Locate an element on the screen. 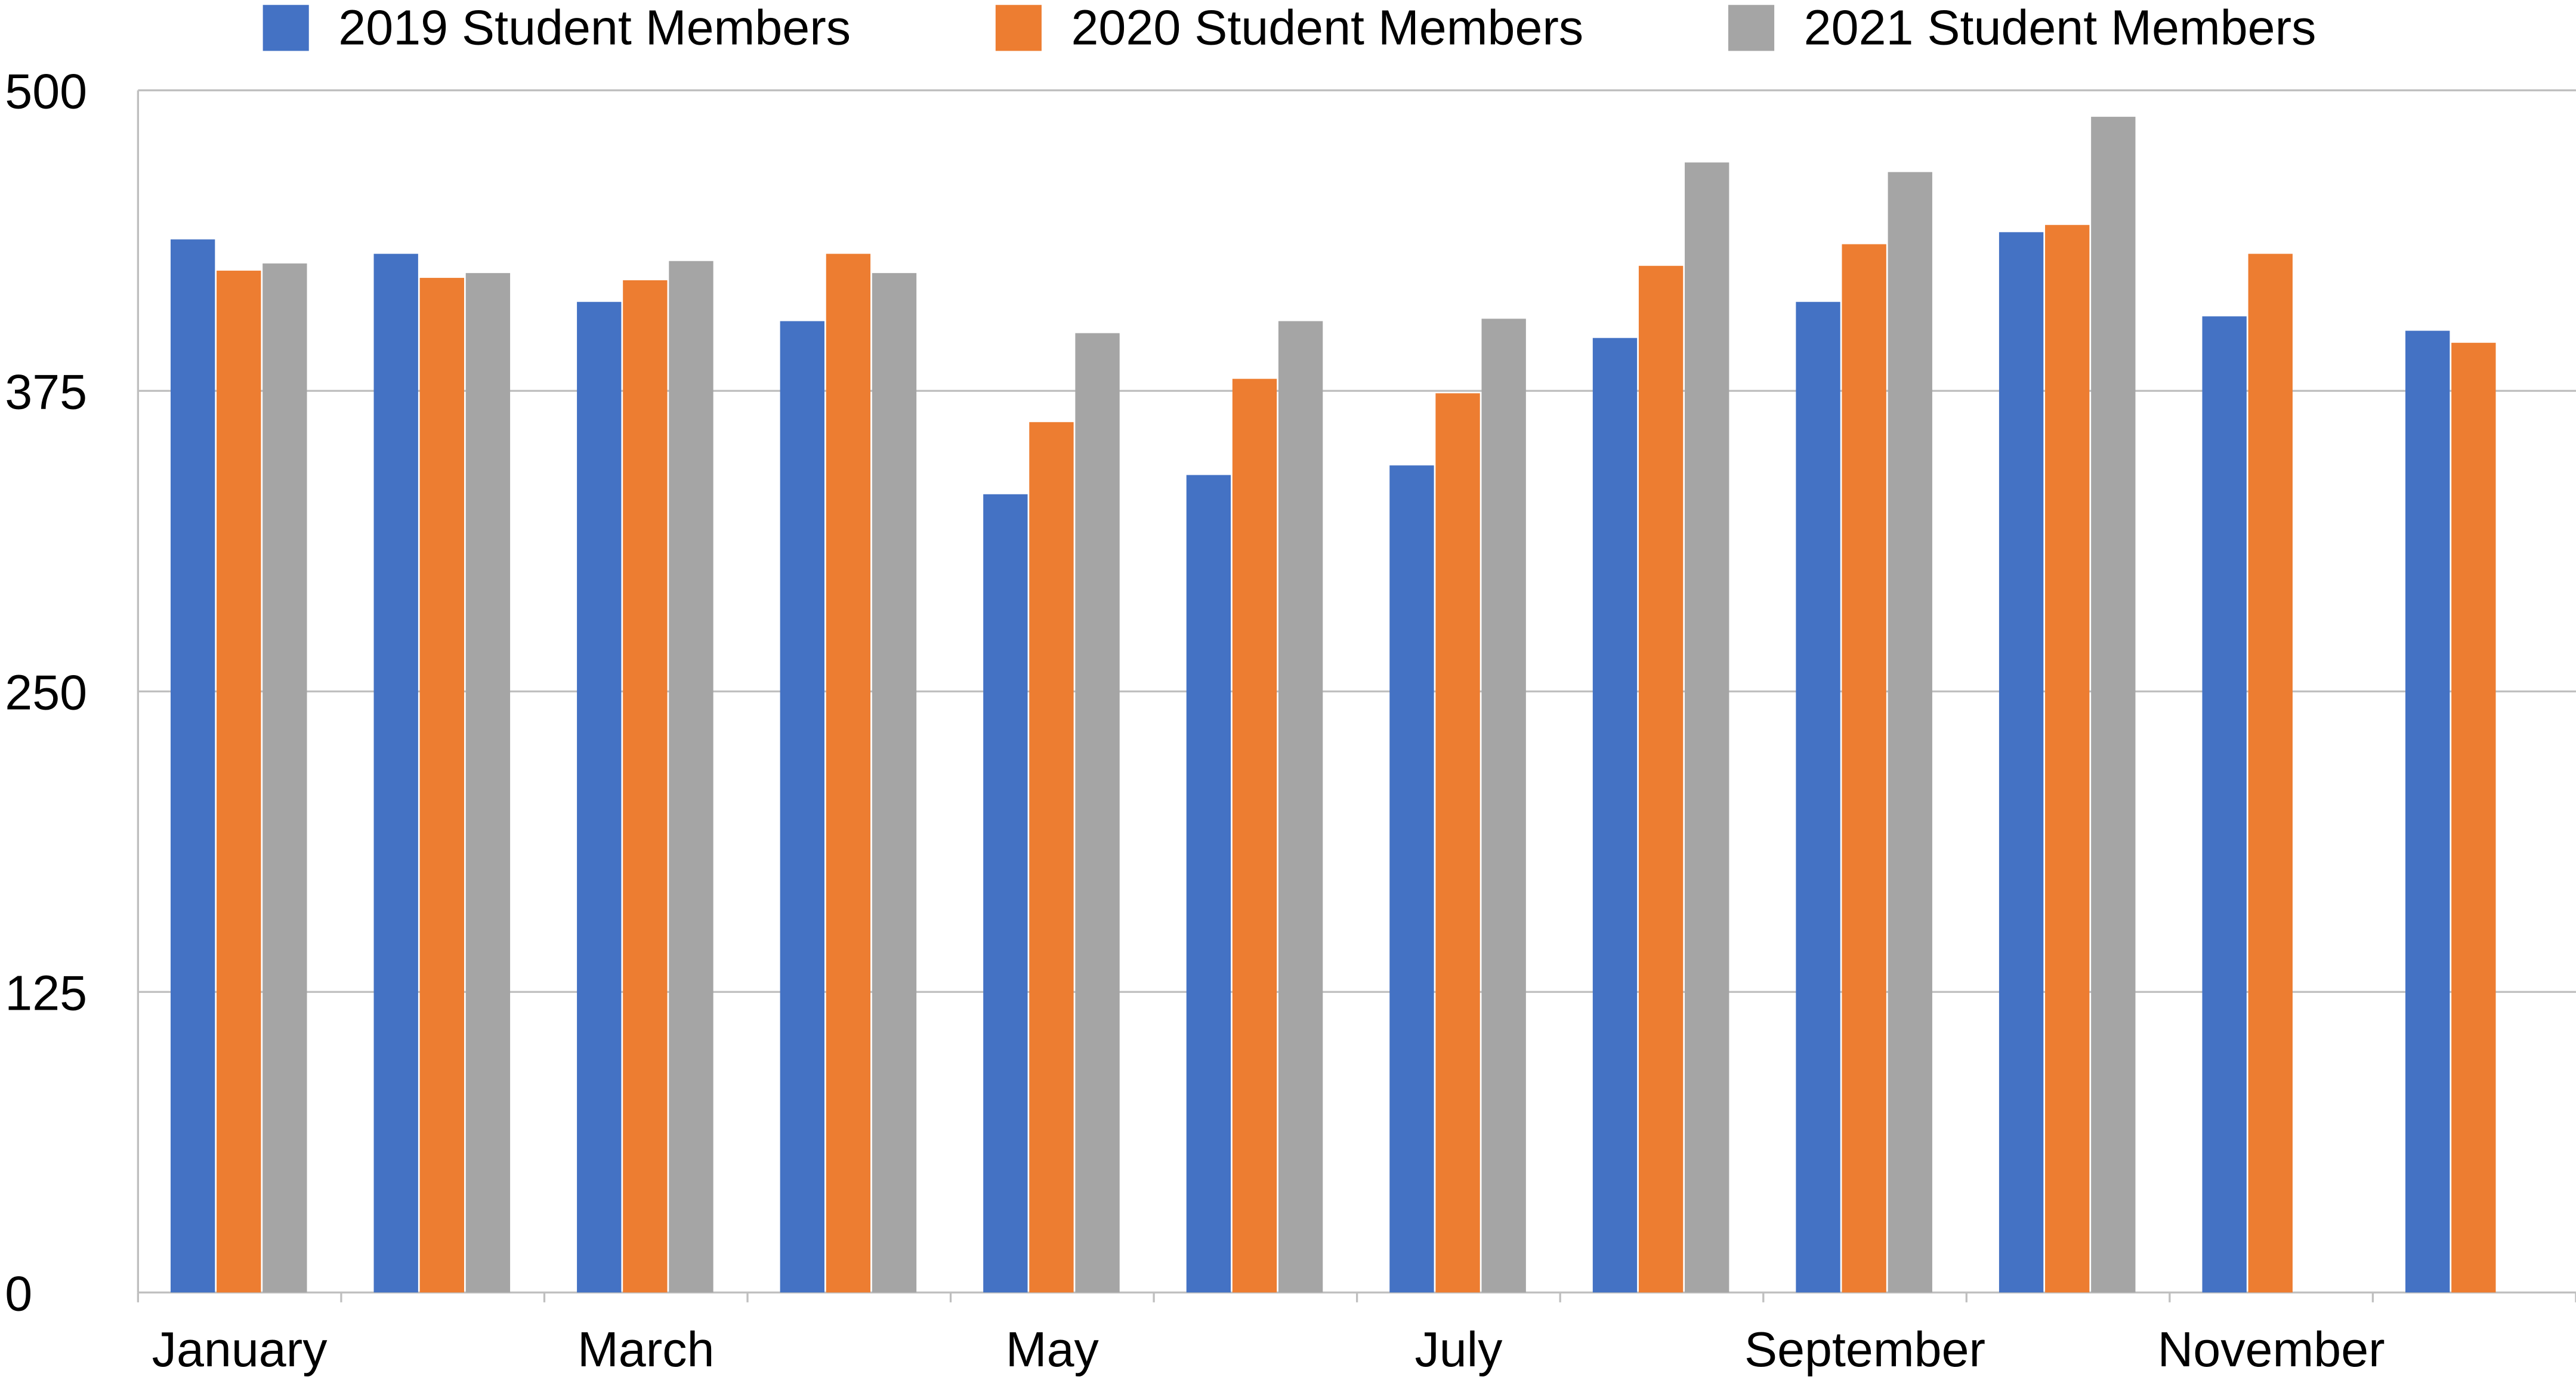  y-tick-label: 375 is located at coordinates (46, 392).